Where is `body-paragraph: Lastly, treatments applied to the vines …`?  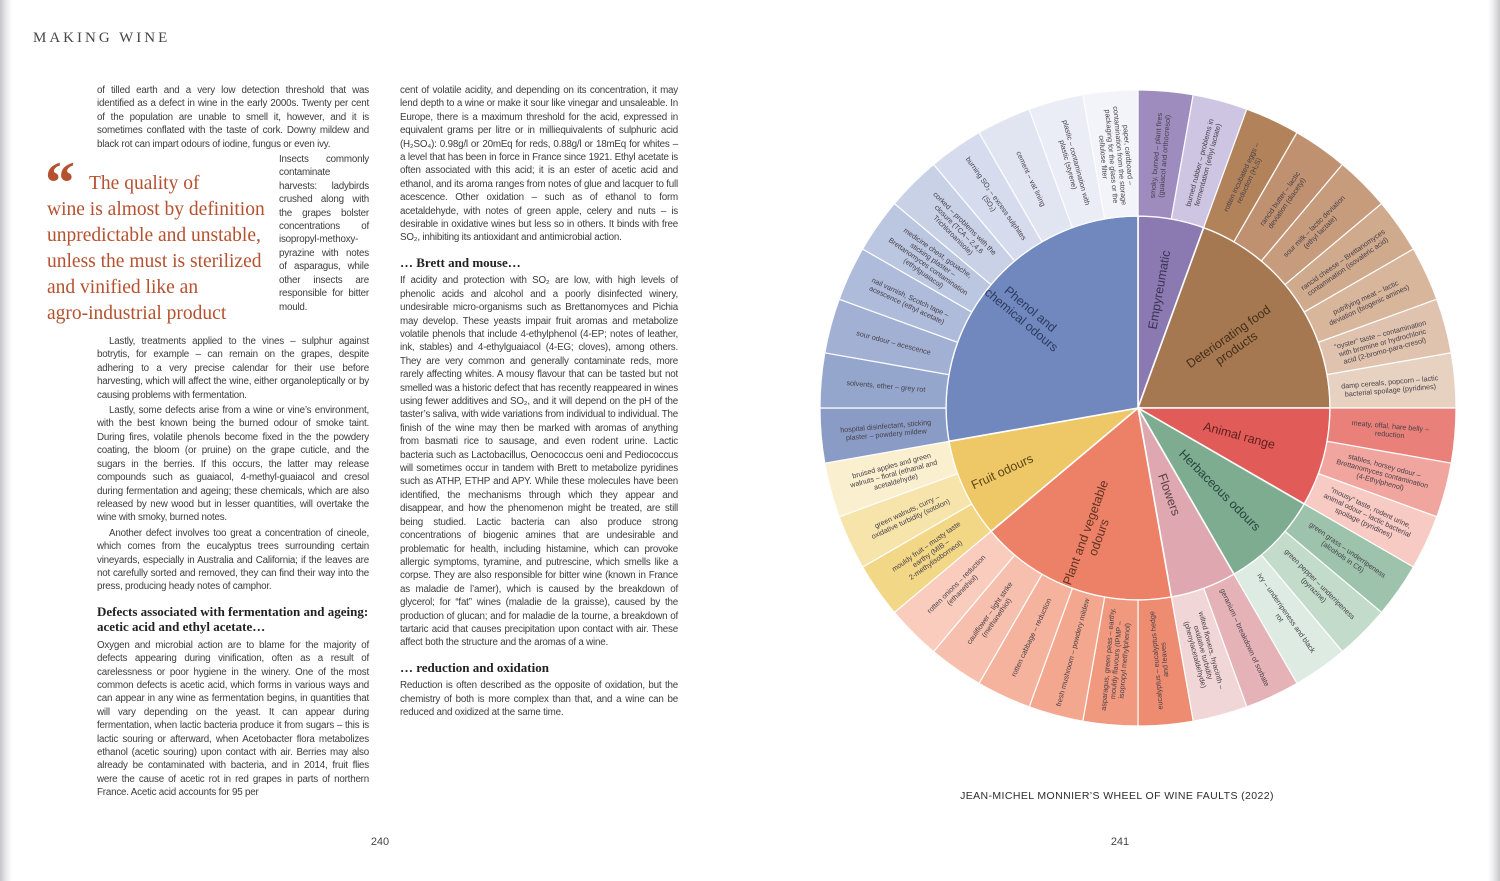
body-paragraph: Lastly, treatments applied to the vines … is located at coordinates (233, 368).